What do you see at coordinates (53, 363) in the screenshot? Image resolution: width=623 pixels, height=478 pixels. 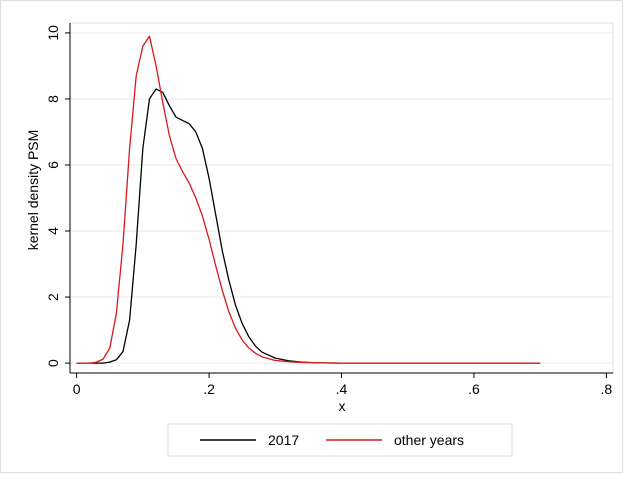 I see `y-tick-label-0: 0` at bounding box center [53, 363].